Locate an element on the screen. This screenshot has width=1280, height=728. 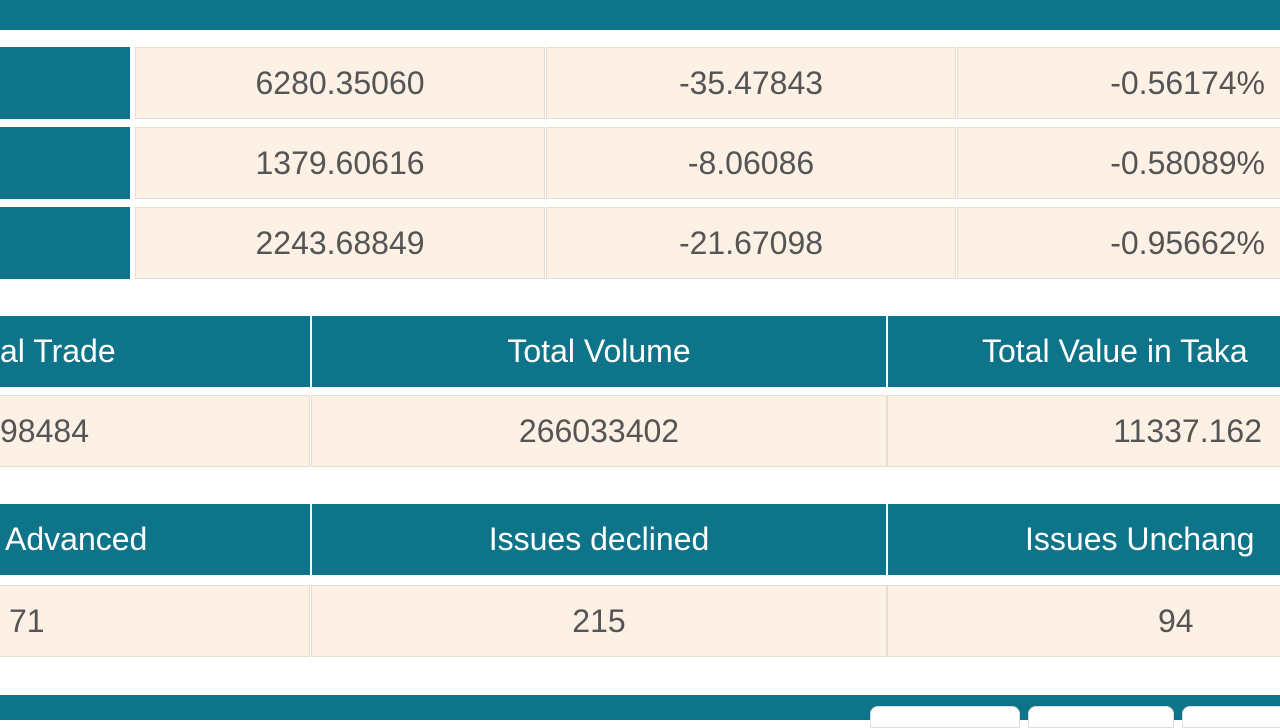
table-cell: -8.06086 is located at coordinates (751, 163).